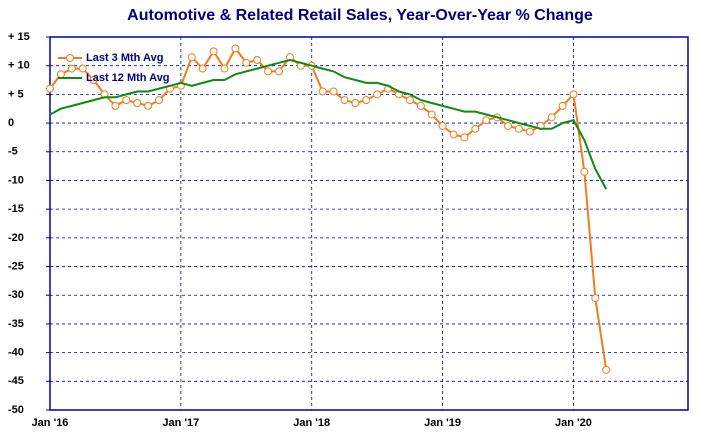 Image resolution: width=720 pixels, height=437 pixels. What do you see at coordinates (16, 266) in the screenshot?
I see `y-tick-label: -25` at bounding box center [16, 266].